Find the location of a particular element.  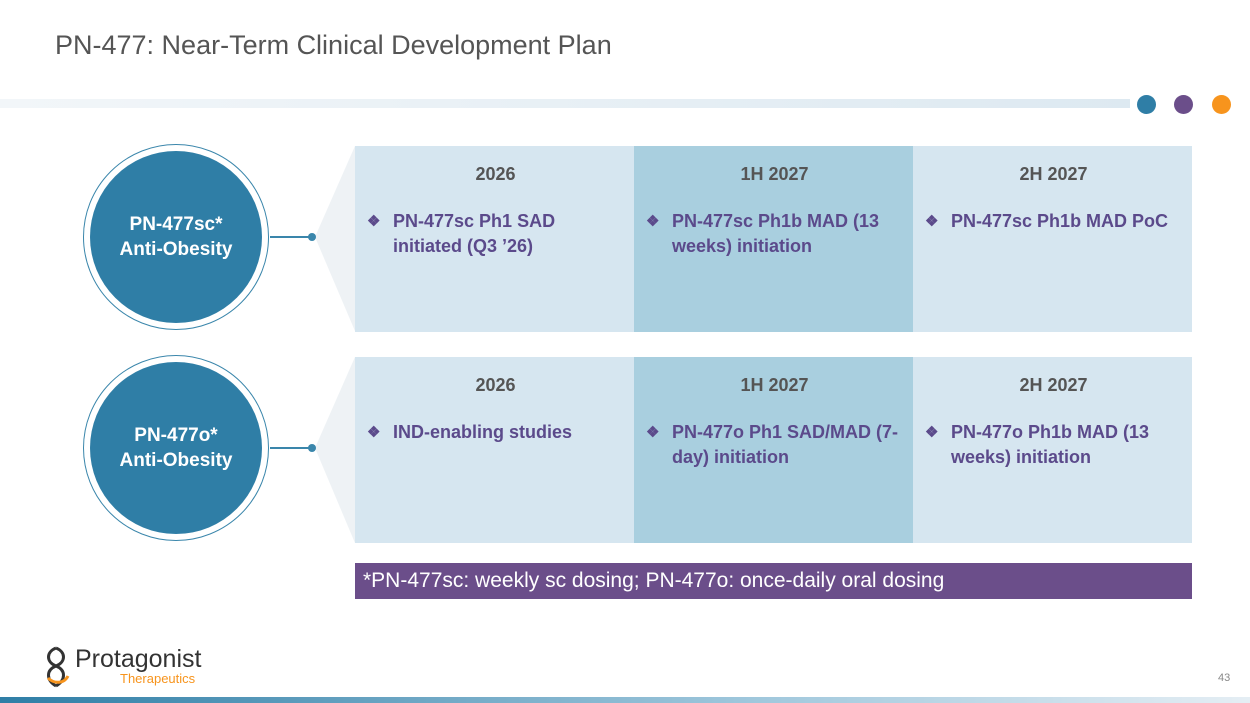

program-label: PN-477sc* Anti-Obesity is located at coordinates (176, 237).